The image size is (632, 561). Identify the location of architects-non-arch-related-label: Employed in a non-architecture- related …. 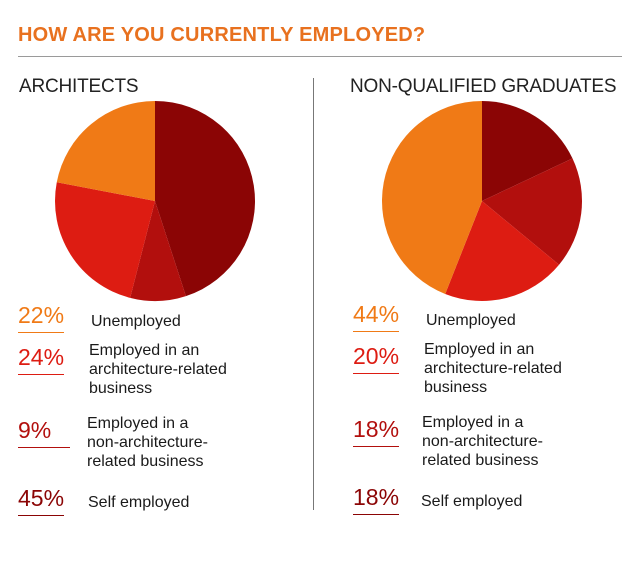
(147, 442).